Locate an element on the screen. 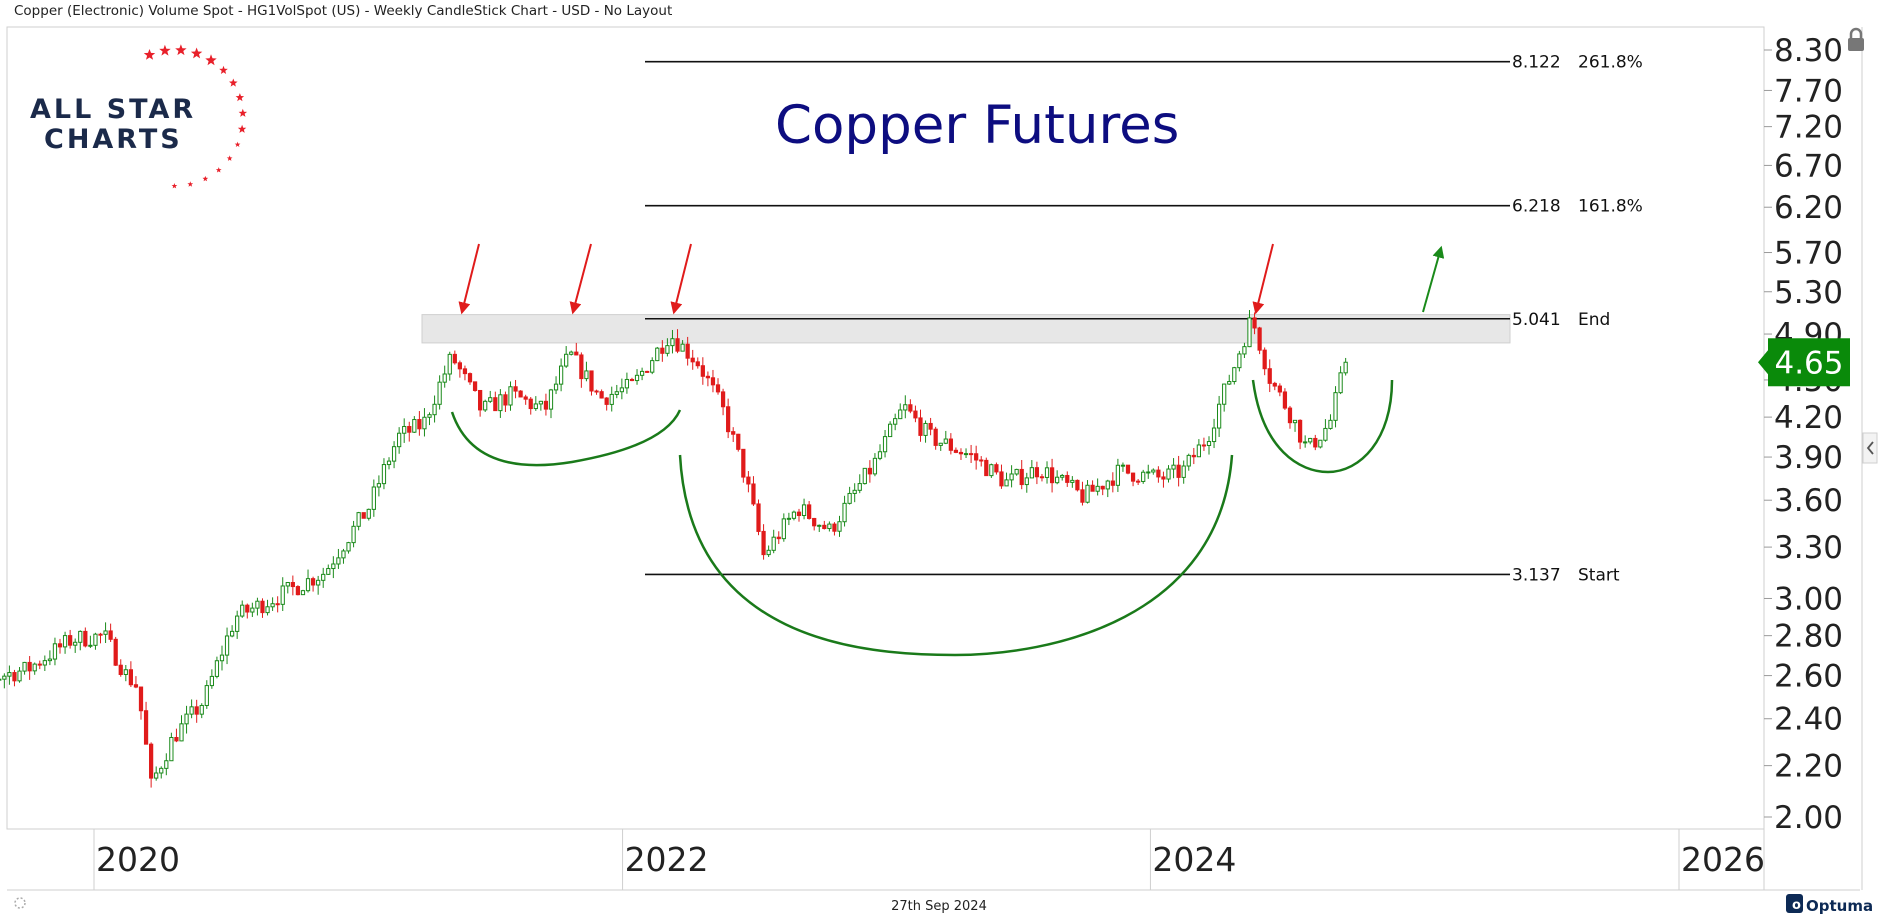  current-price-label: 4.65 is located at coordinates (1808, 363).